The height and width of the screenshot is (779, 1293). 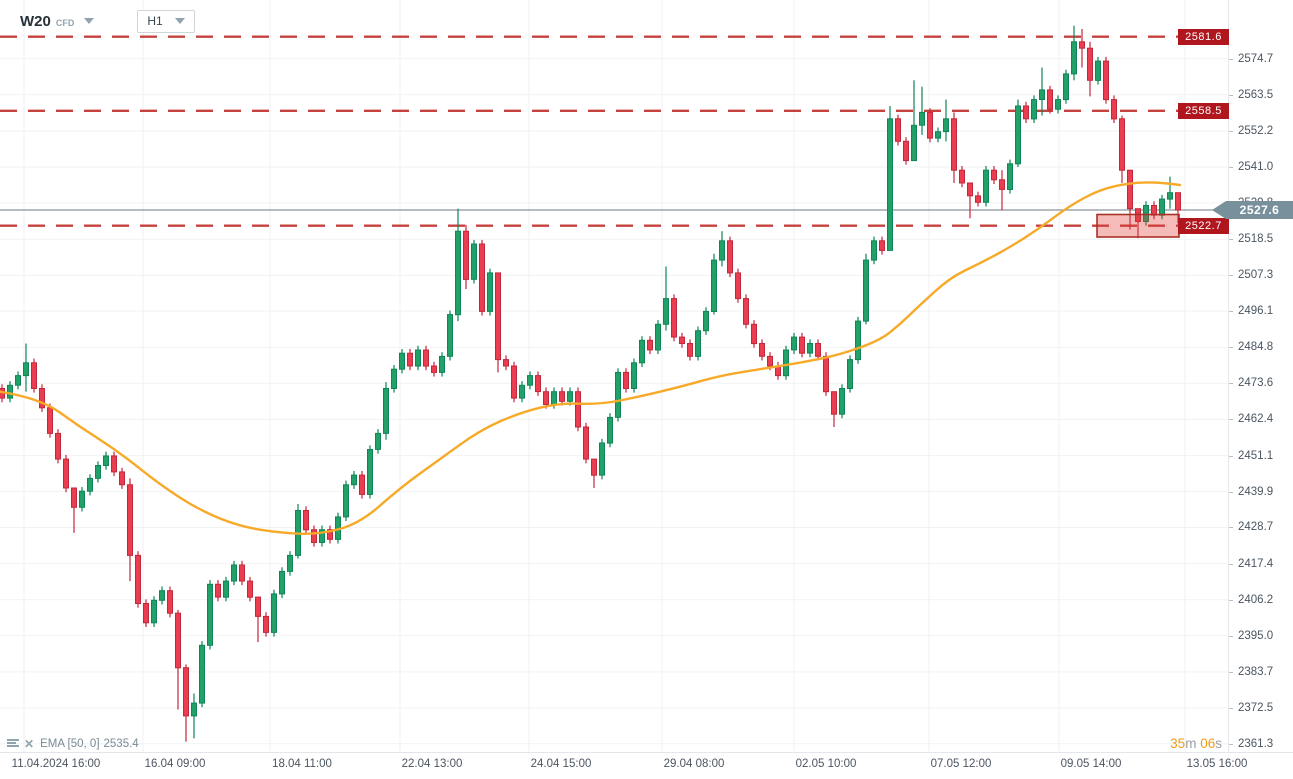 What do you see at coordinates (1256, 383) in the screenshot?
I see `price-tick-label: 2473.6` at bounding box center [1256, 383].